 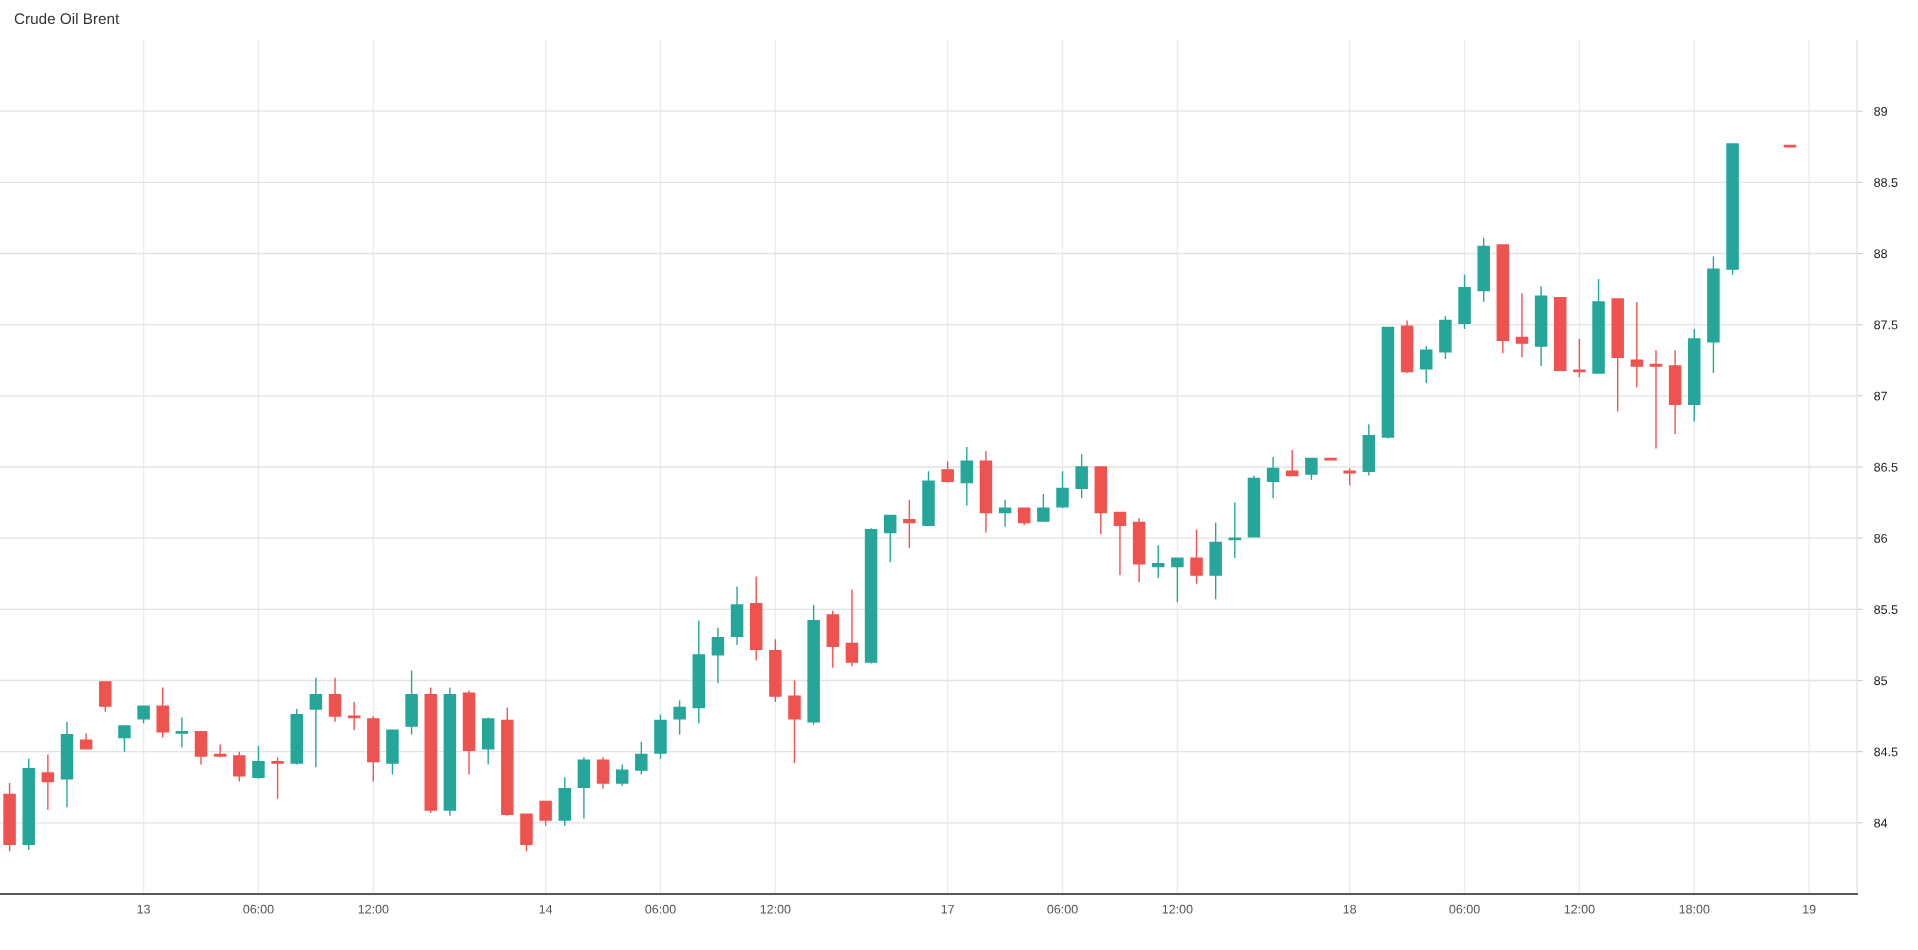 What do you see at coordinates (1880, 111) in the screenshot?
I see `y-tick-label: 89` at bounding box center [1880, 111].